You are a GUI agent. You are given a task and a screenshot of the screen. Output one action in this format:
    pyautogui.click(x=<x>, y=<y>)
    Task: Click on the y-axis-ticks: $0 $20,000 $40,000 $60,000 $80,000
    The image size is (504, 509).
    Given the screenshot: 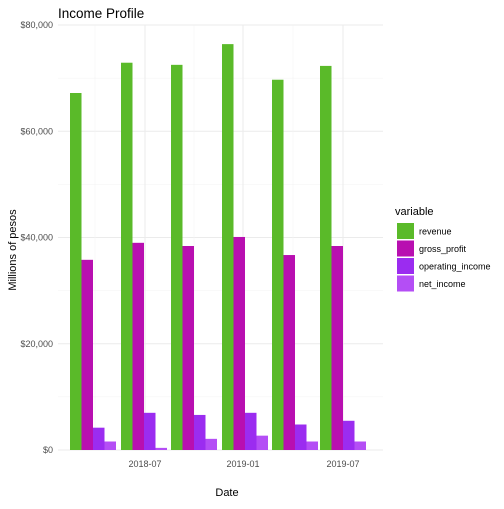 What is the action you would take?
    pyautogui.click(x=36, y=237)
    